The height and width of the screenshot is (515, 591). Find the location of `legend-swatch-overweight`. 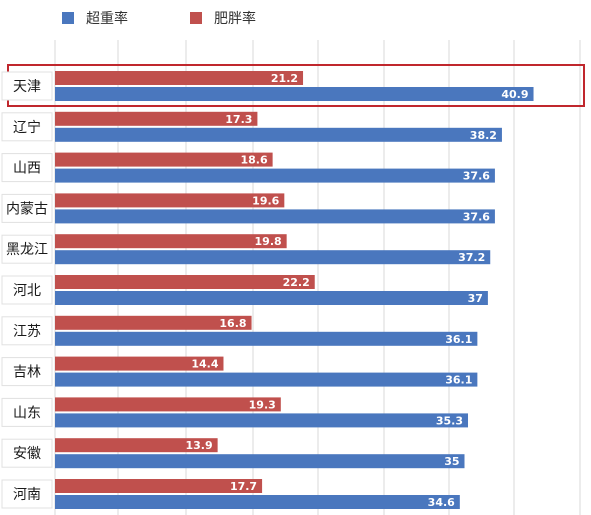

legend-swatch-overweight is located at coordinates (68, 18).